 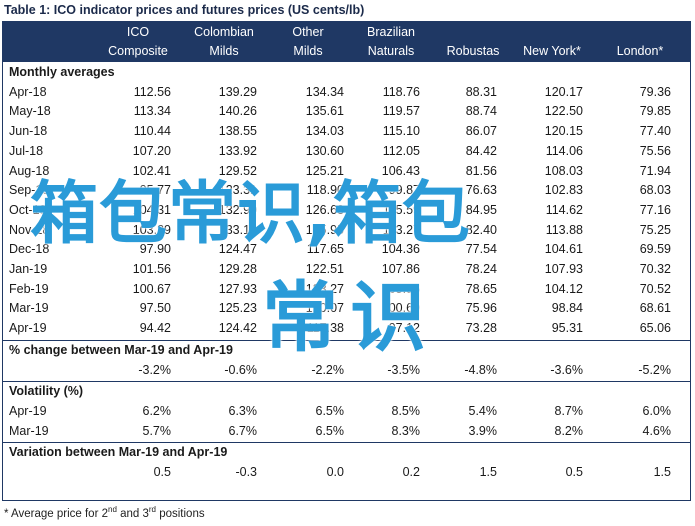 What do you see at coordinates (655, 170) in the screenshot?
I see `table-cell: 71.94` at bounding box center [655, 170].